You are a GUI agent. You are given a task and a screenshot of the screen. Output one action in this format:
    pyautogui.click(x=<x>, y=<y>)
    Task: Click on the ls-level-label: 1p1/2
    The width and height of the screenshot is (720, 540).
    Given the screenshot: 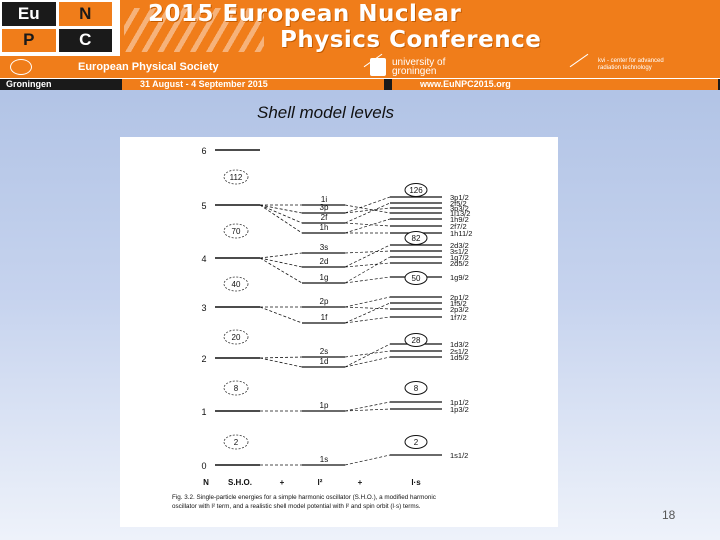 What is the action you would take?
    pyautogui.click(x=459, y=402)
    